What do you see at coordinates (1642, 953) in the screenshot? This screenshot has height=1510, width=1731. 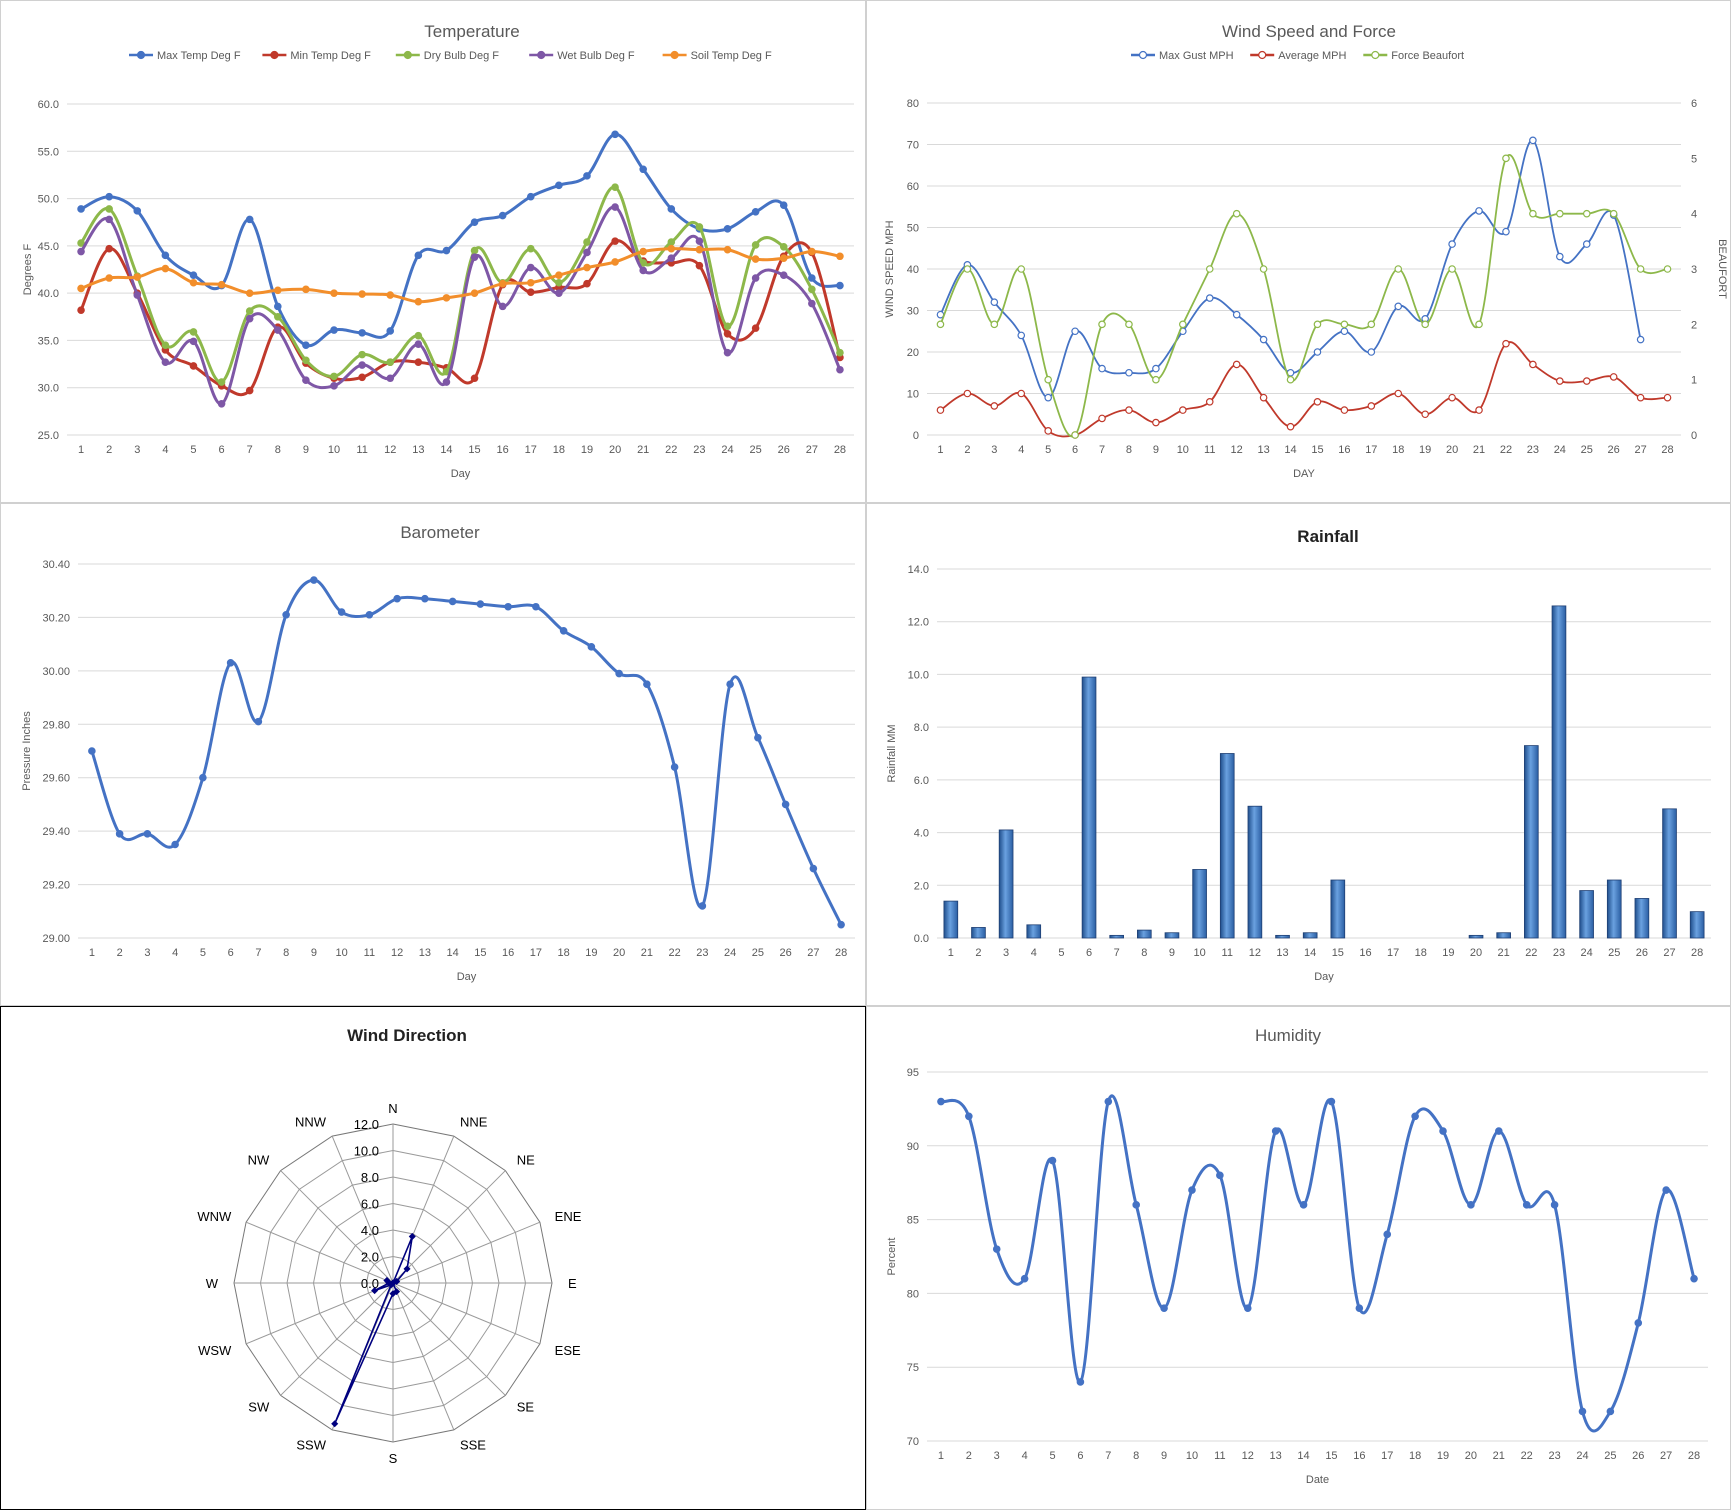 I see `x-tick-label: 26` at bounding box center [1642, 953].